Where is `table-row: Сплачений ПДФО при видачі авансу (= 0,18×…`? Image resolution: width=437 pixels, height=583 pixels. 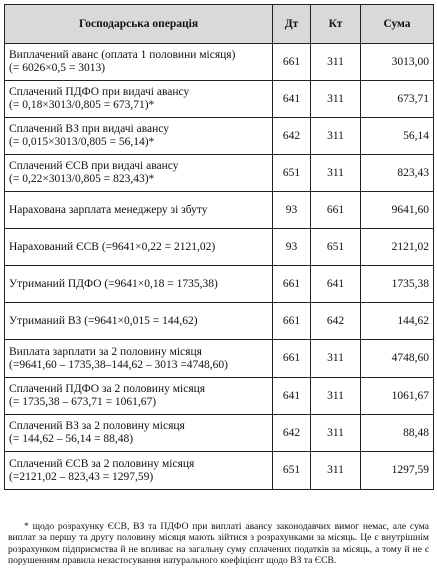
table-row: Сплачений ПДФО при видачі авансу (= 0,18×… is located at coordinates (219, 99).